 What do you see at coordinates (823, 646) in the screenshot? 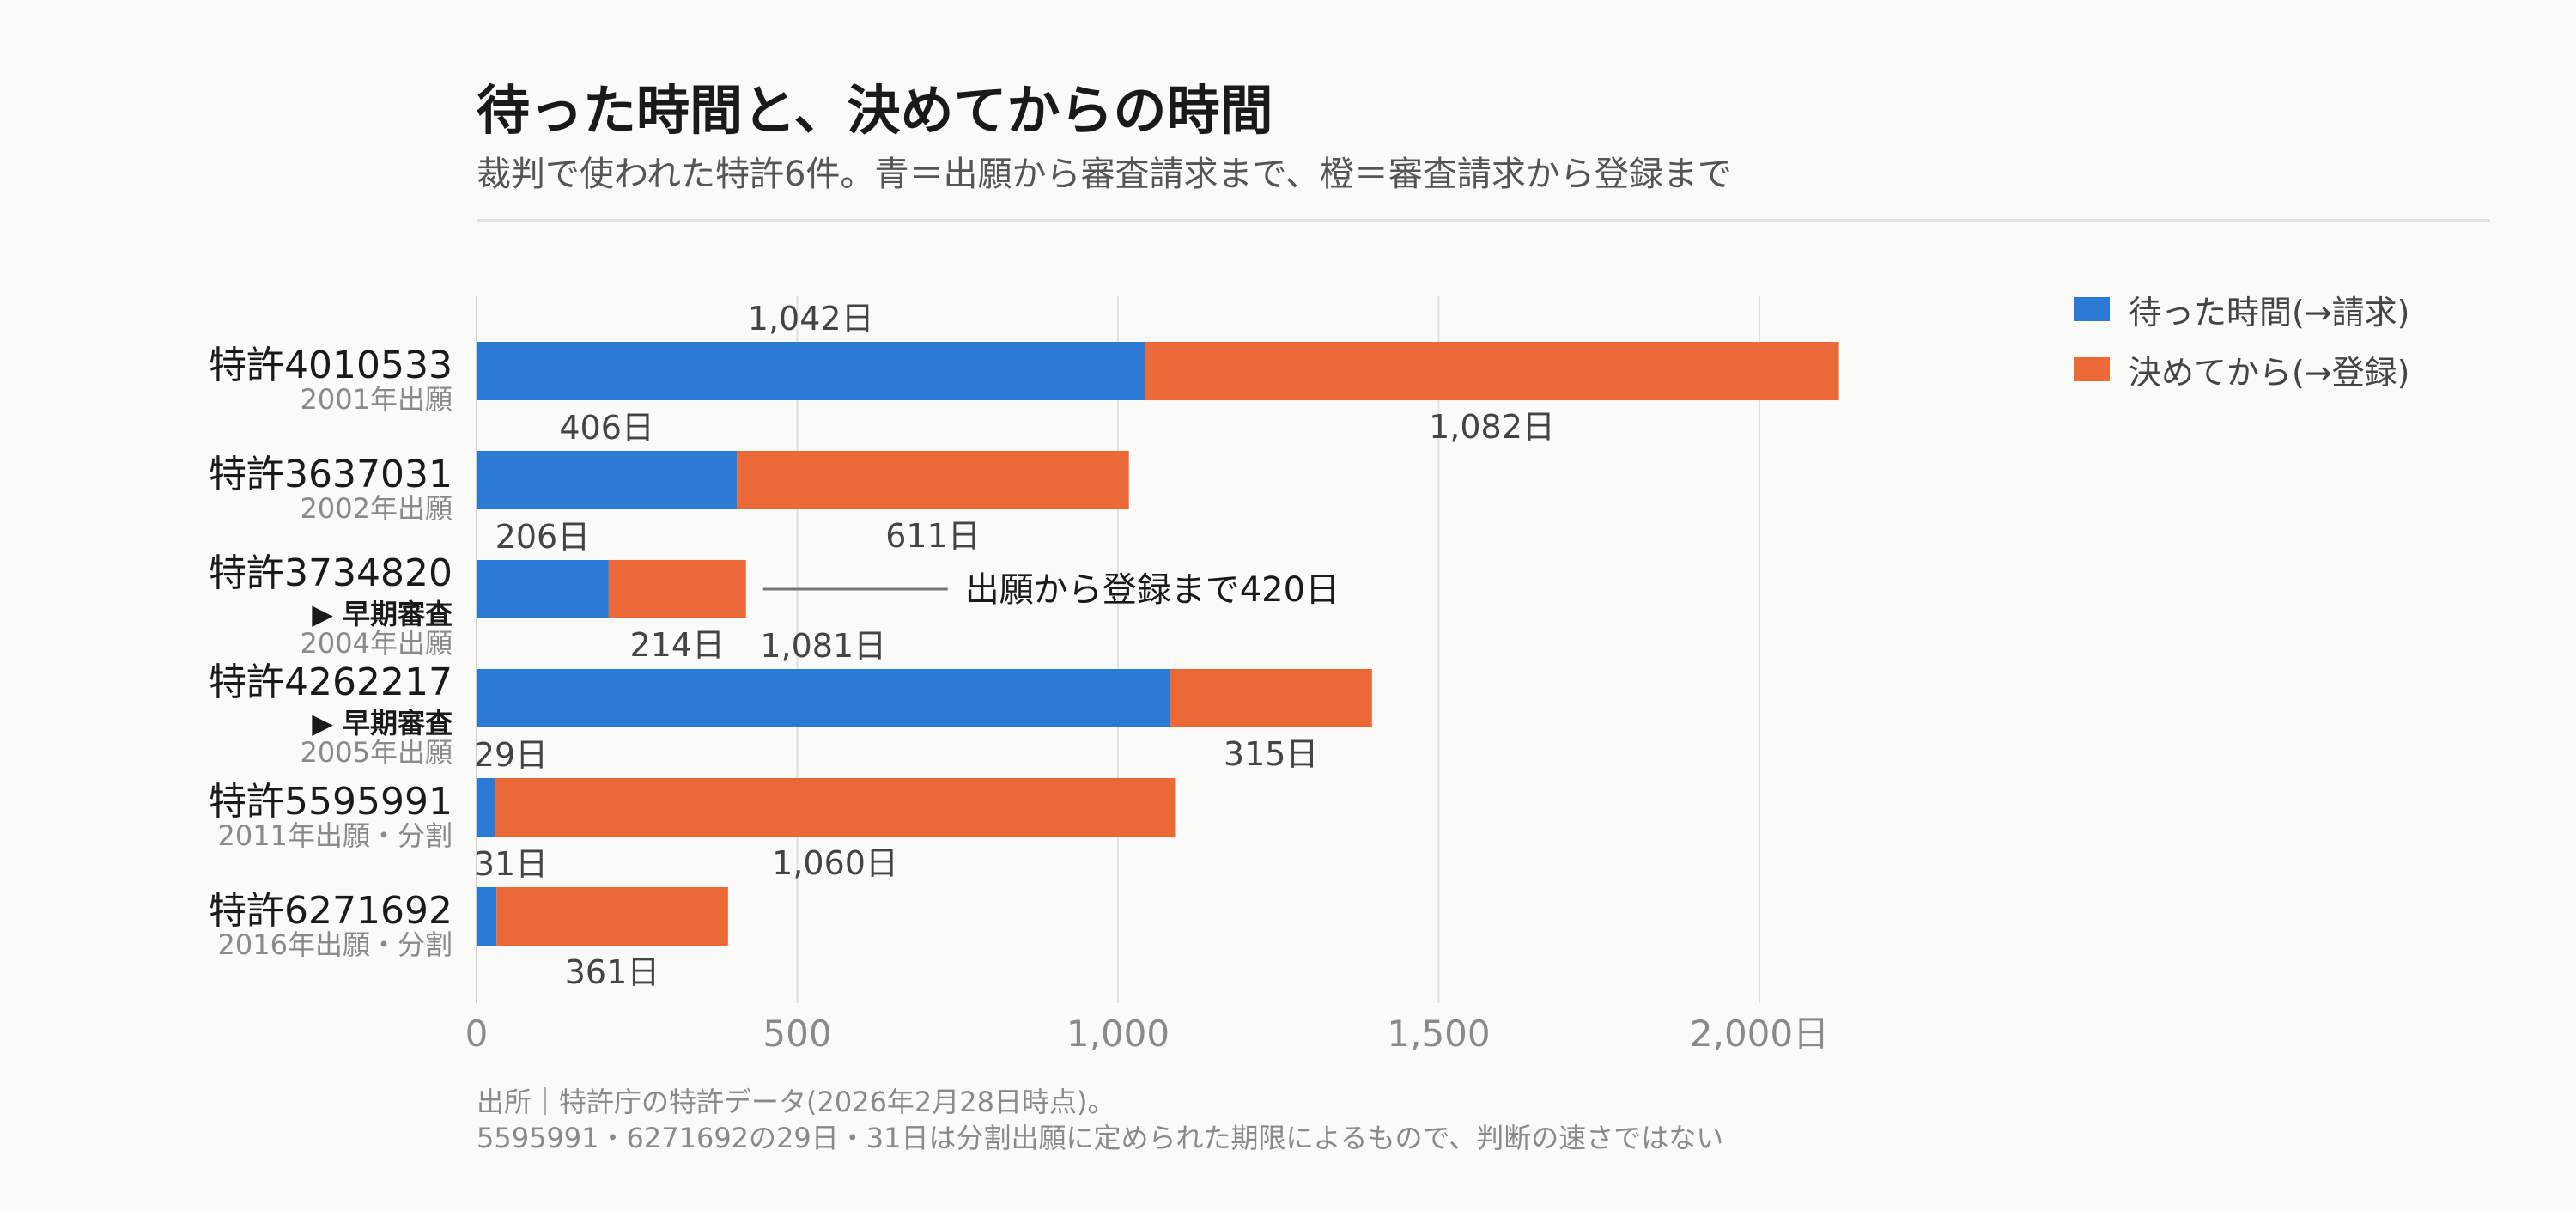
I see `data-label-wait: 1,081日` at bounding box center [823, 646].